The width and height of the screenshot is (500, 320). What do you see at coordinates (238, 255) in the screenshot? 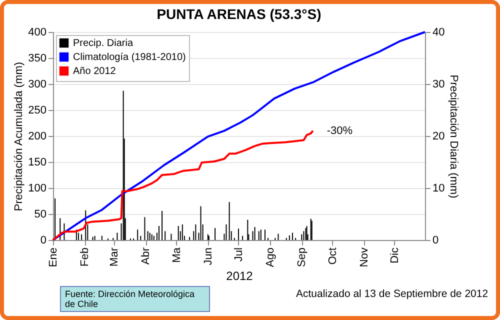
I see `x-tick-label: Jul` at bounding box center [238, 255].